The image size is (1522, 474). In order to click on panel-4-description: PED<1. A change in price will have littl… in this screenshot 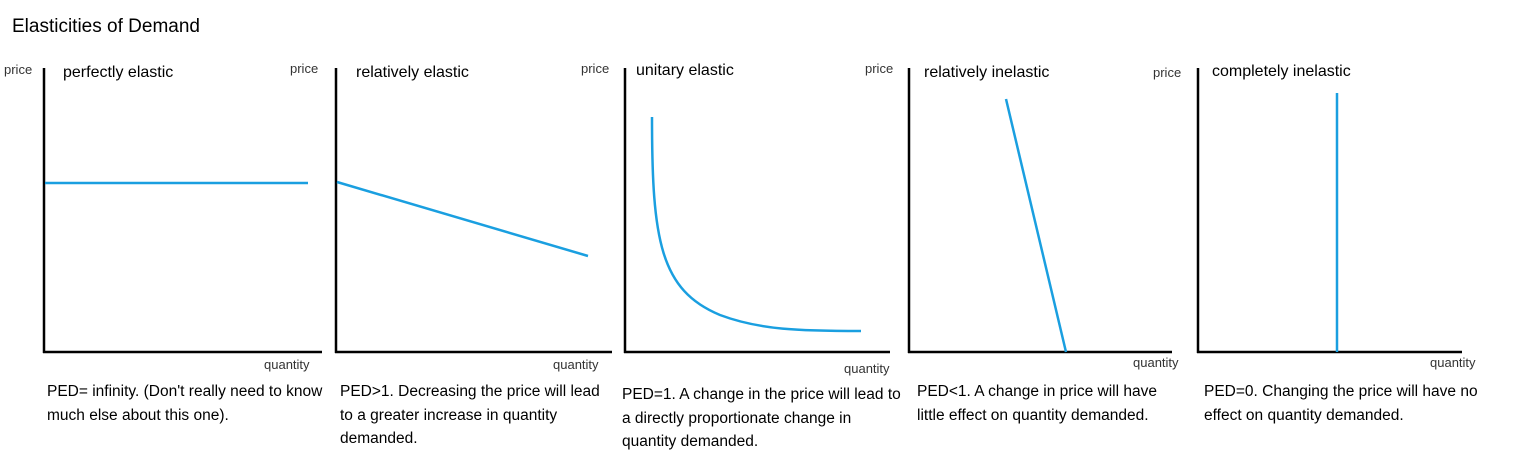, I will do `click(1037, 403)`.